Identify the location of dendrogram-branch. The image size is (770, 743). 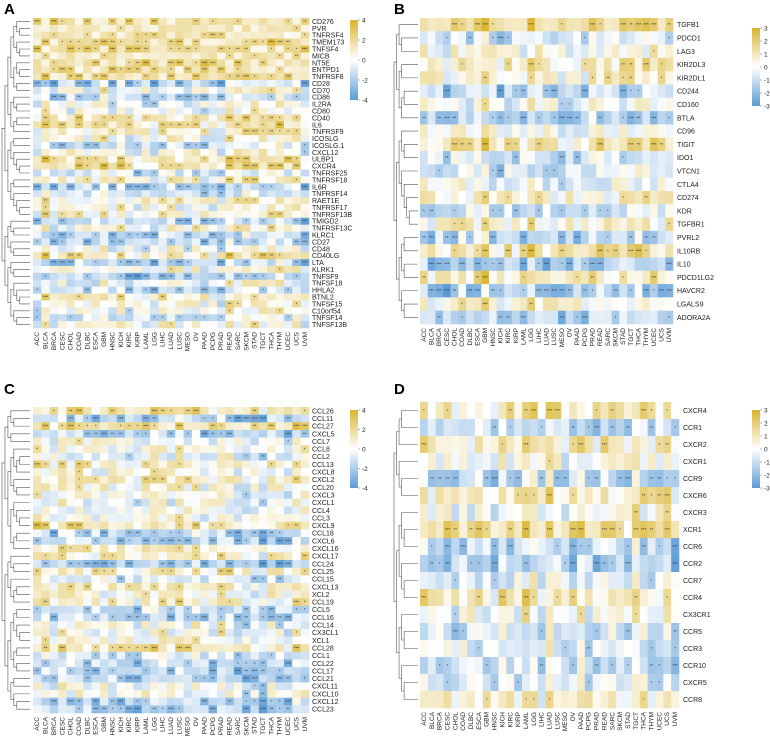
(23, 630).